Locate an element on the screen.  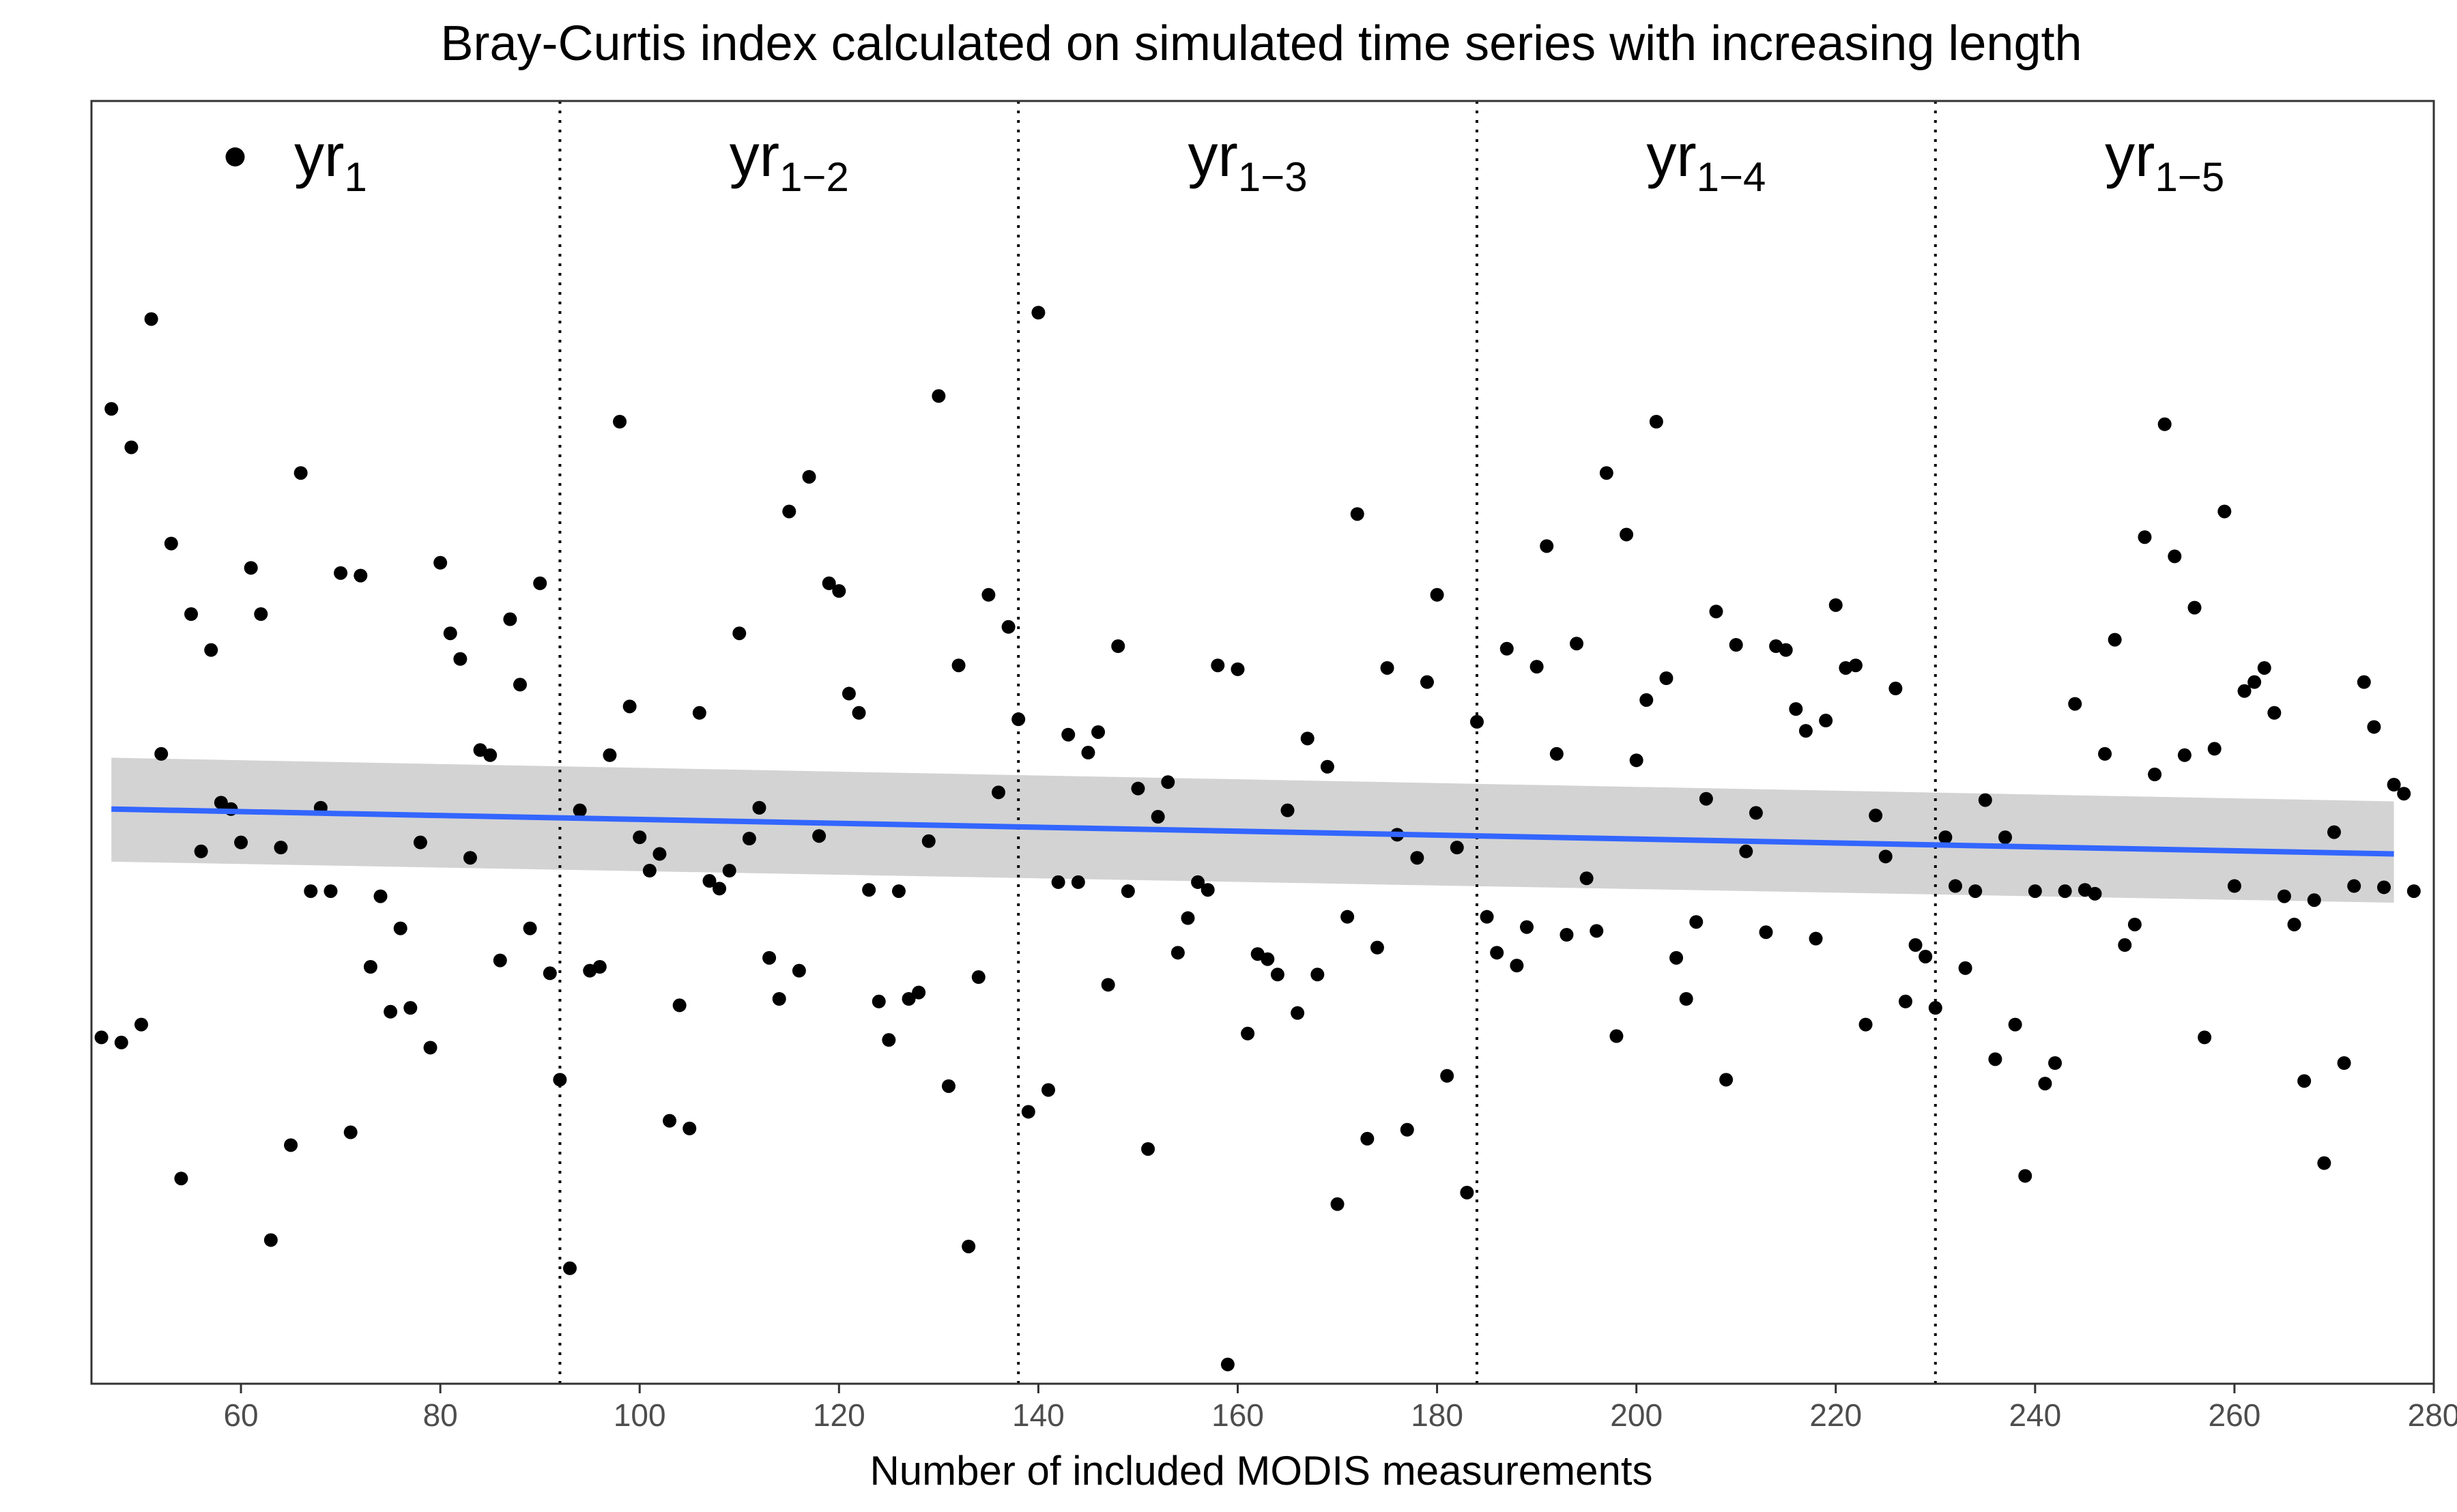
x-tick-label: 180 is located at coordinates (1437, 1415).